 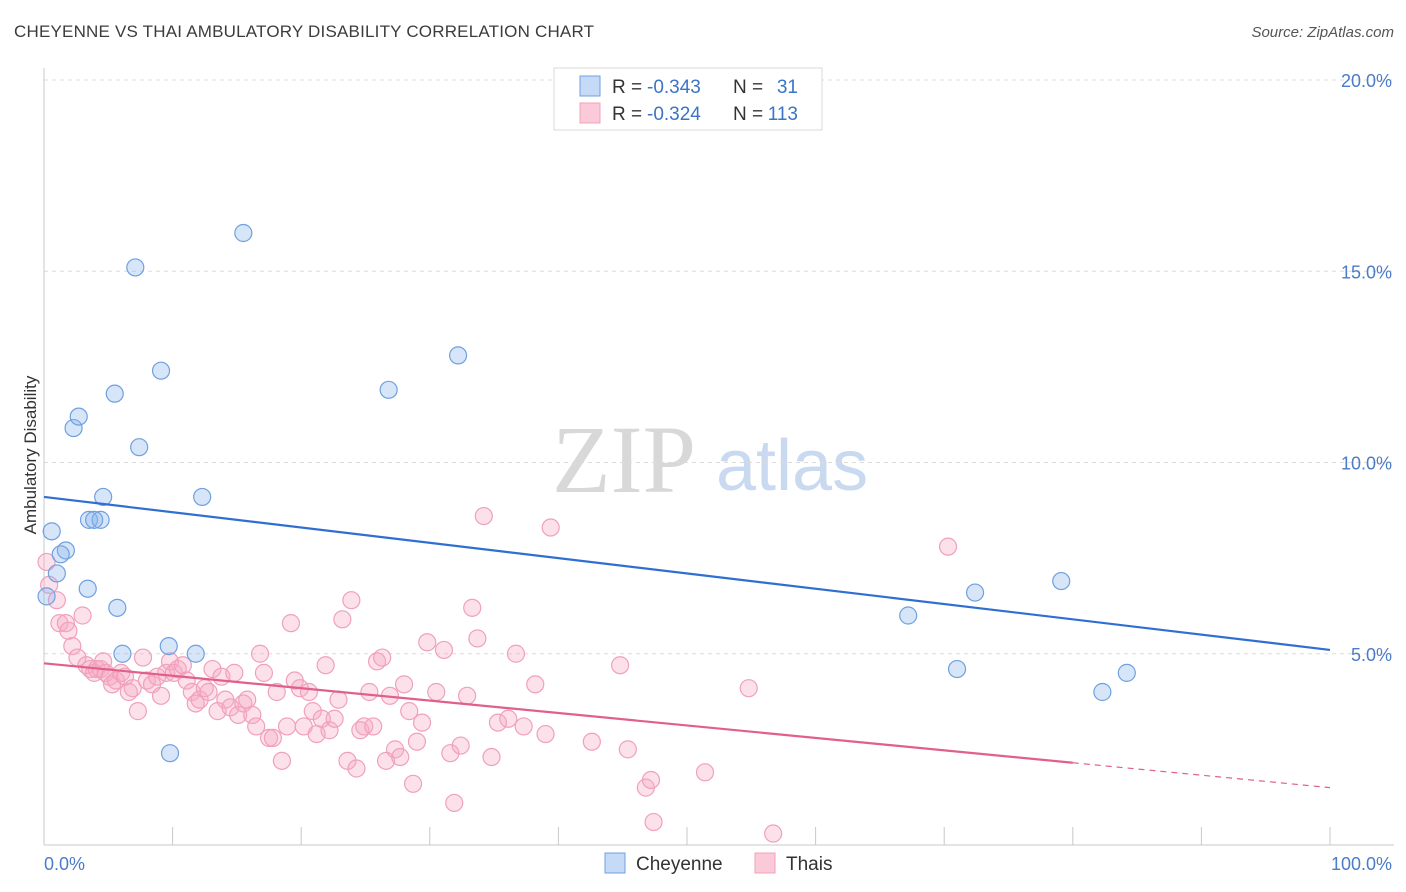 What do you see at coordinates (627, 114) in the screenshot?
I see `thais-r-label: R =` at bounding box center [627, 114].